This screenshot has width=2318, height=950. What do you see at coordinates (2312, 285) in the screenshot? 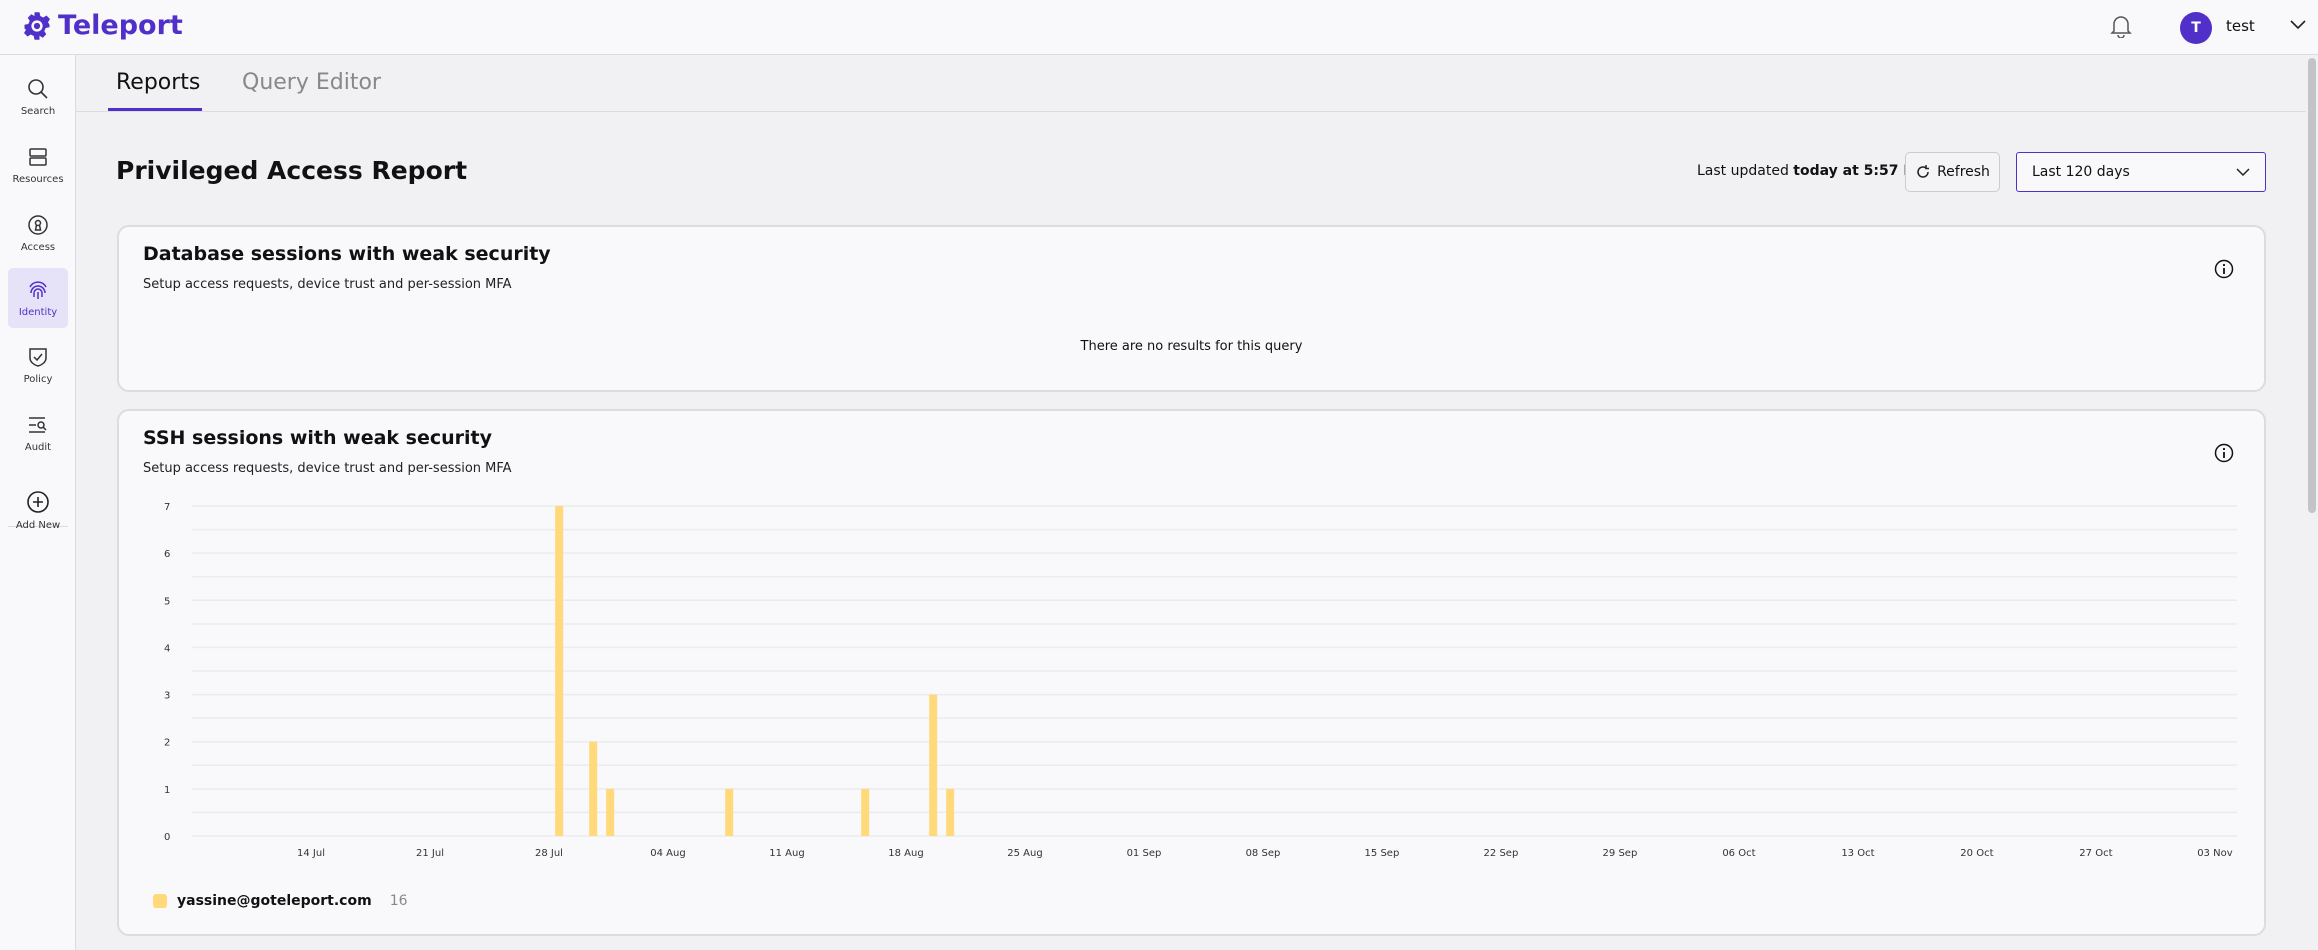
I see `scrollbar` at bounding box center [2312, 285].